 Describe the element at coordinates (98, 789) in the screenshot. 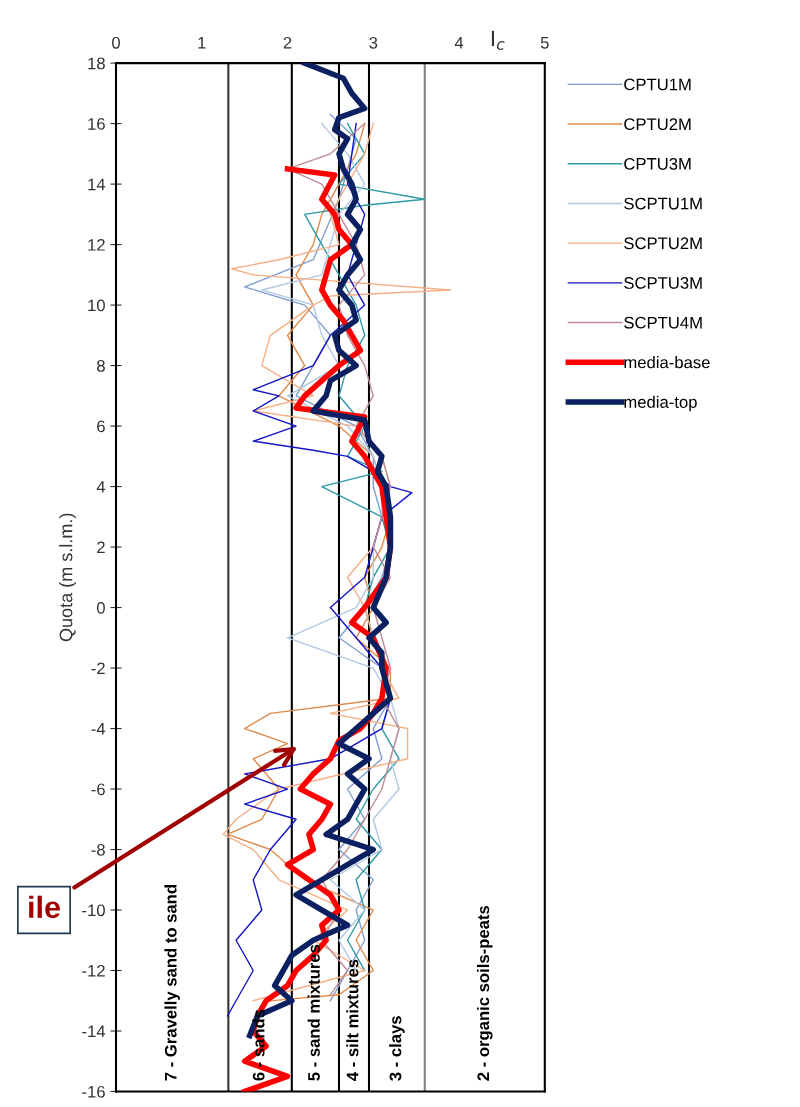

I see `y-tick-label: -6` at that location.